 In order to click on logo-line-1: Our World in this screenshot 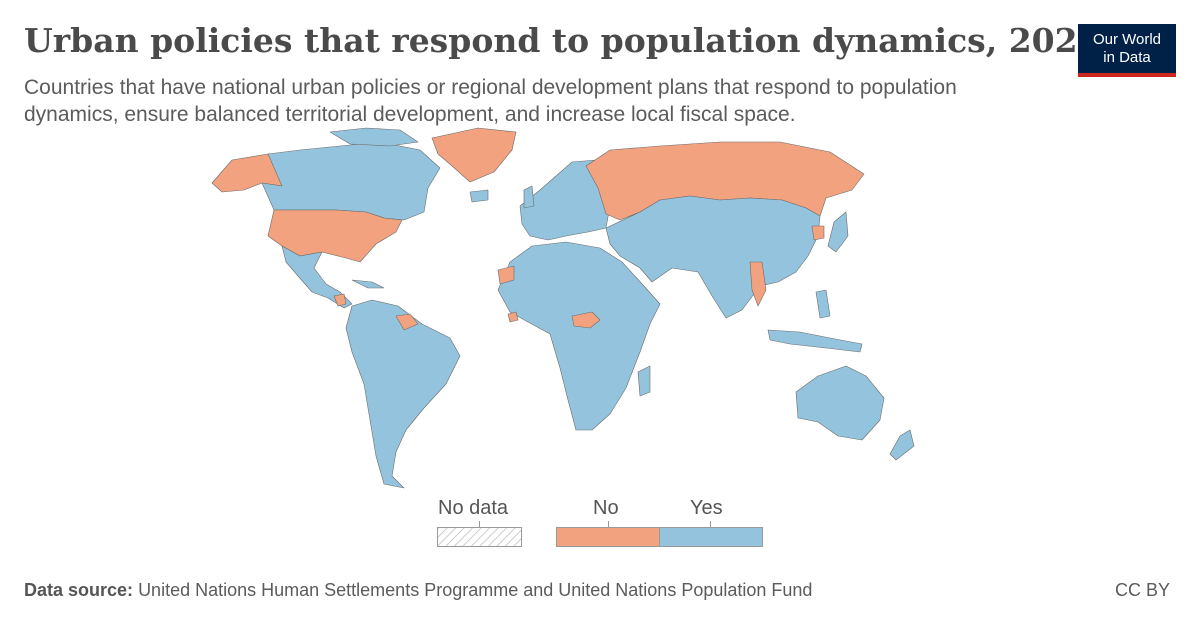, I will do `click(1127, 39)`.